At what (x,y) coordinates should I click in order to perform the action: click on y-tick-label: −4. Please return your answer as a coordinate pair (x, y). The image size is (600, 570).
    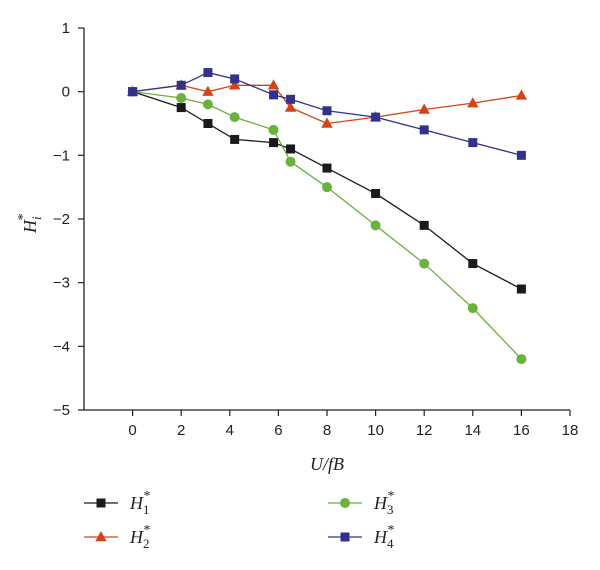
    Looking at the image, I should click on (61, 346).